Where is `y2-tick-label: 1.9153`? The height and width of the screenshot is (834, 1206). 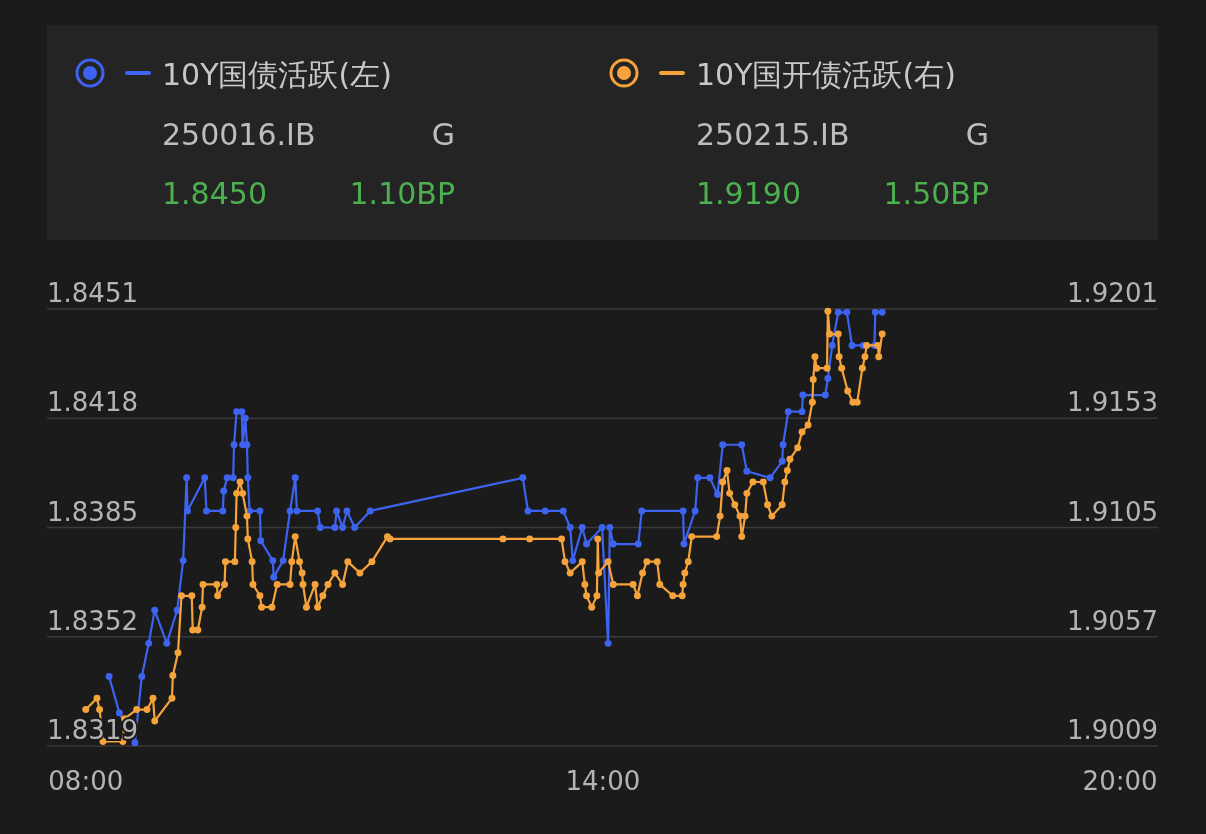
y2-tick-label: 1.9153 is located at coordinates (1112, 402).